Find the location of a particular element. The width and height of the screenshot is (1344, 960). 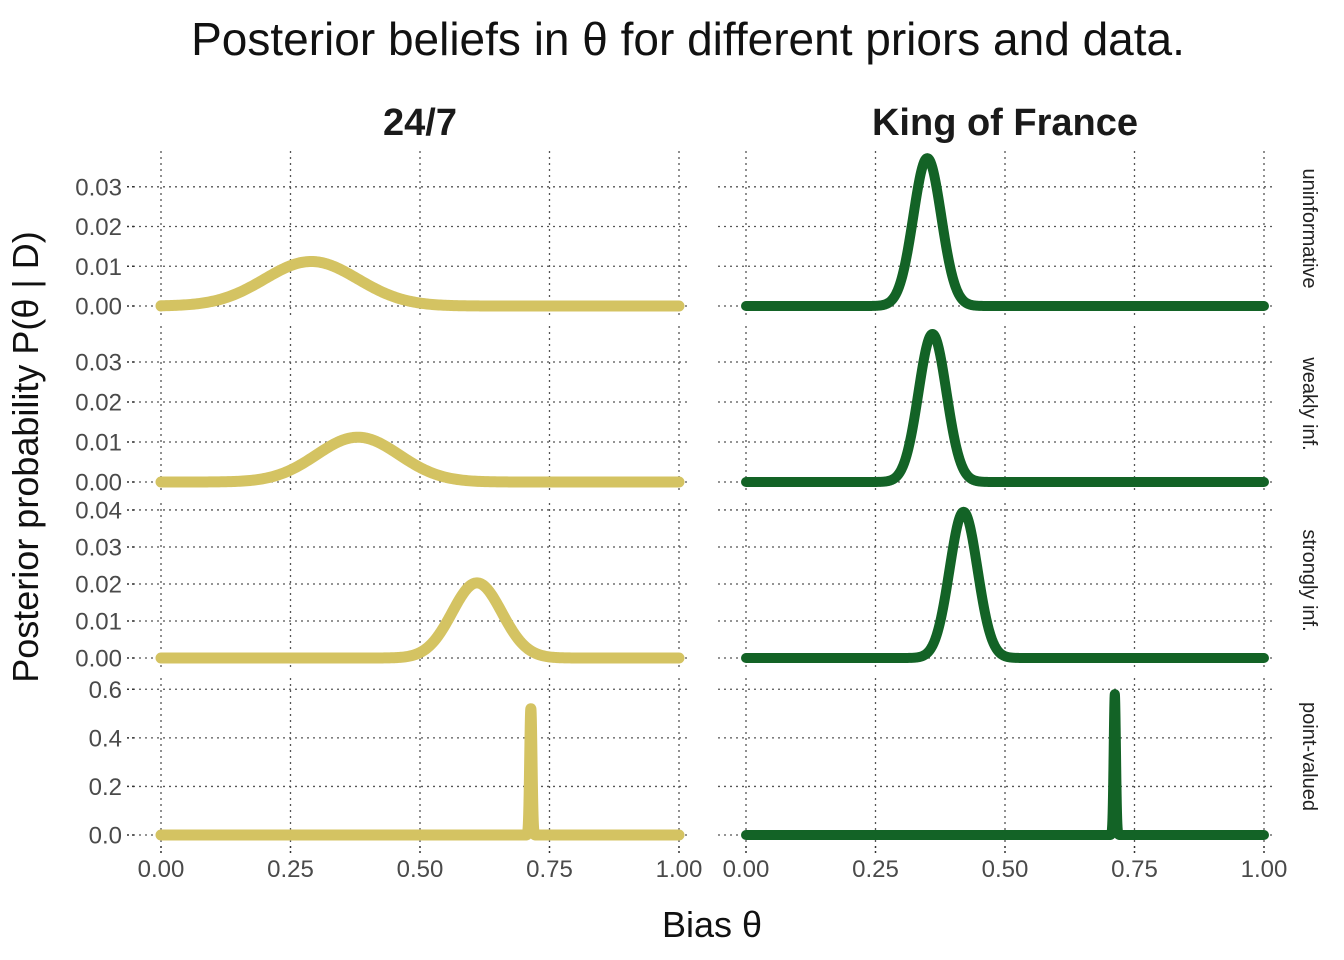

x-axis-label: Bias θ is located at coordinates (712, 924).